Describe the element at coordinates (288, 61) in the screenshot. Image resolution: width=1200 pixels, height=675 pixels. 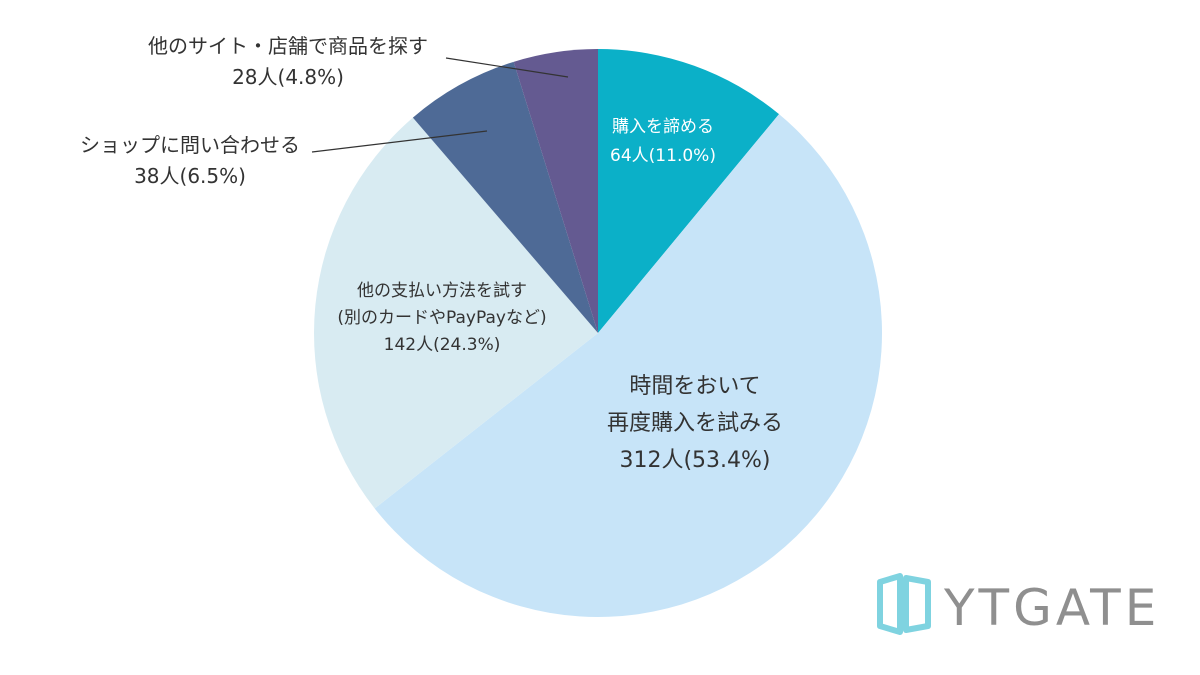
I see `slice-label-5: 他のサイト・店舗で商品を探す 28人(4.8%)` at that location.